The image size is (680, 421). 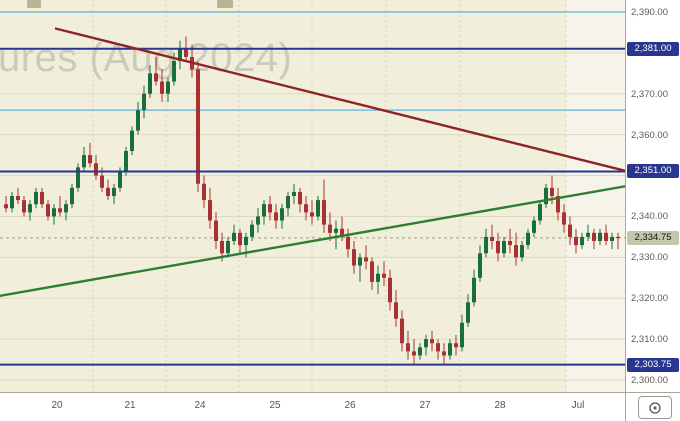 I want to click on time-tick: 28, so click(x=500, y=405).